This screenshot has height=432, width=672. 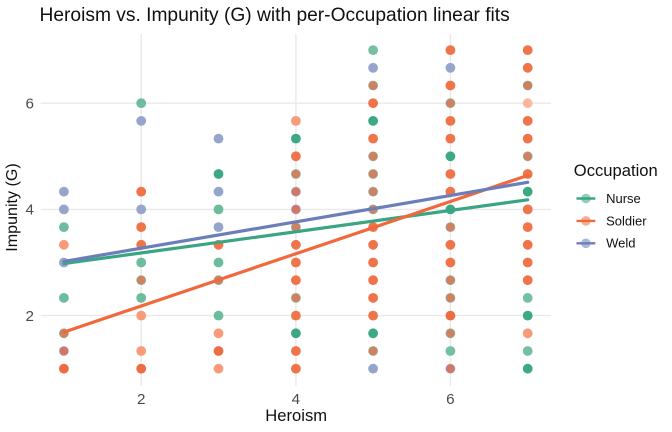 What do you see at coordinates (623, 198) in the screenshot?
I see `svg-text: Nurse` at bounding box center [623, 198].